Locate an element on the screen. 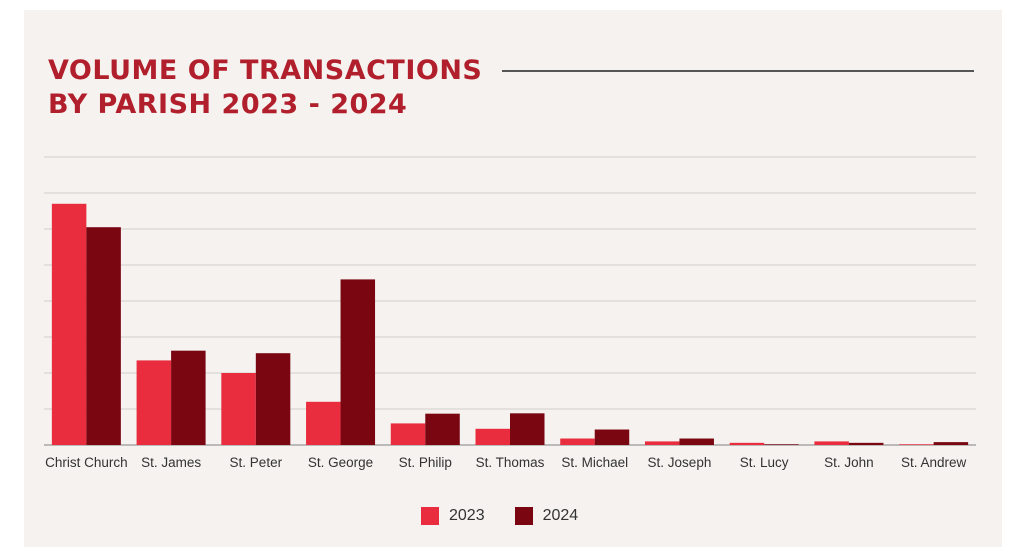  bar-2023-st-andrew is located at coordinates (916, 444).